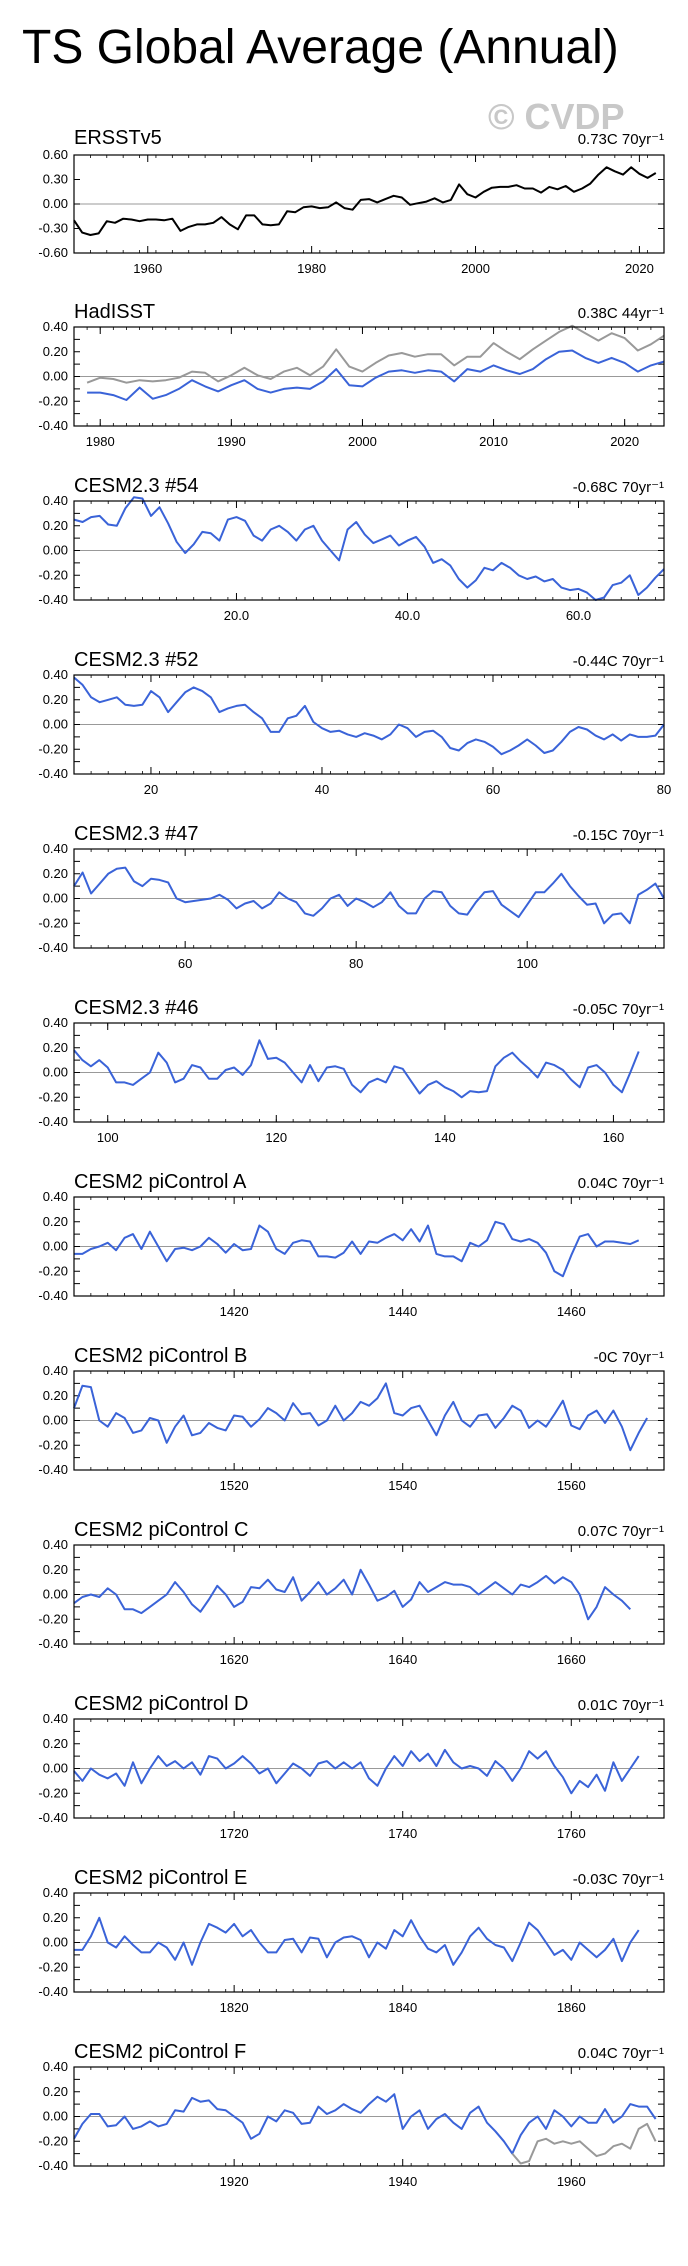 The width and height of the screenshot is (688, 2266). I want to click on x-tick-label: 140, so click(445, 1137).